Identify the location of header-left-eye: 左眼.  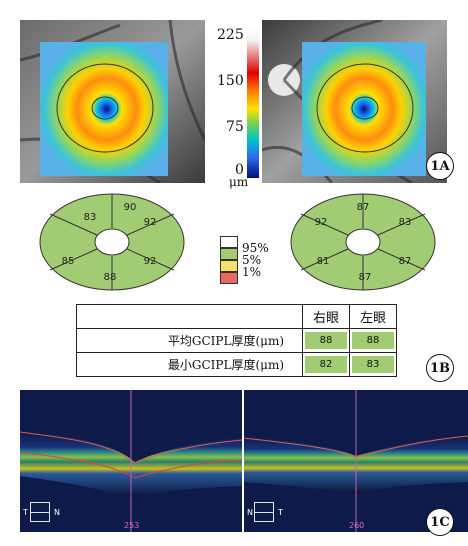
(373, 316).